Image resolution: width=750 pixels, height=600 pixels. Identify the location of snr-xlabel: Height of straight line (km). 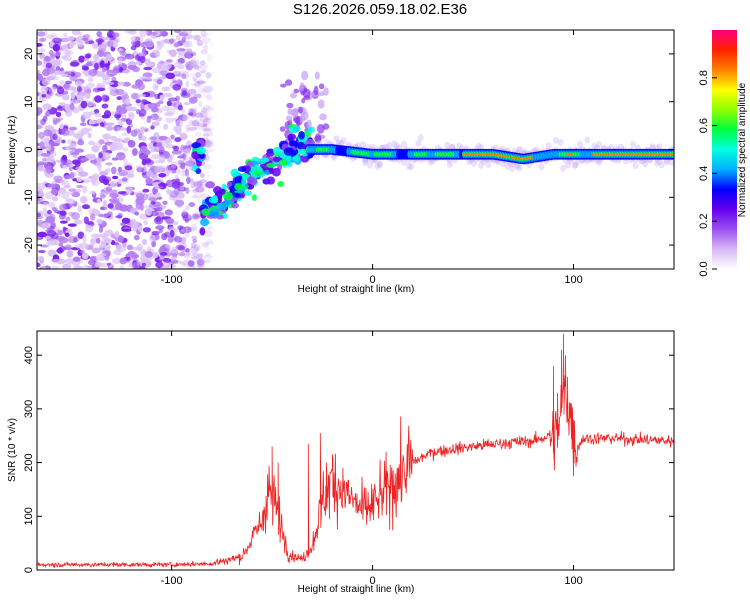
(356, 589).